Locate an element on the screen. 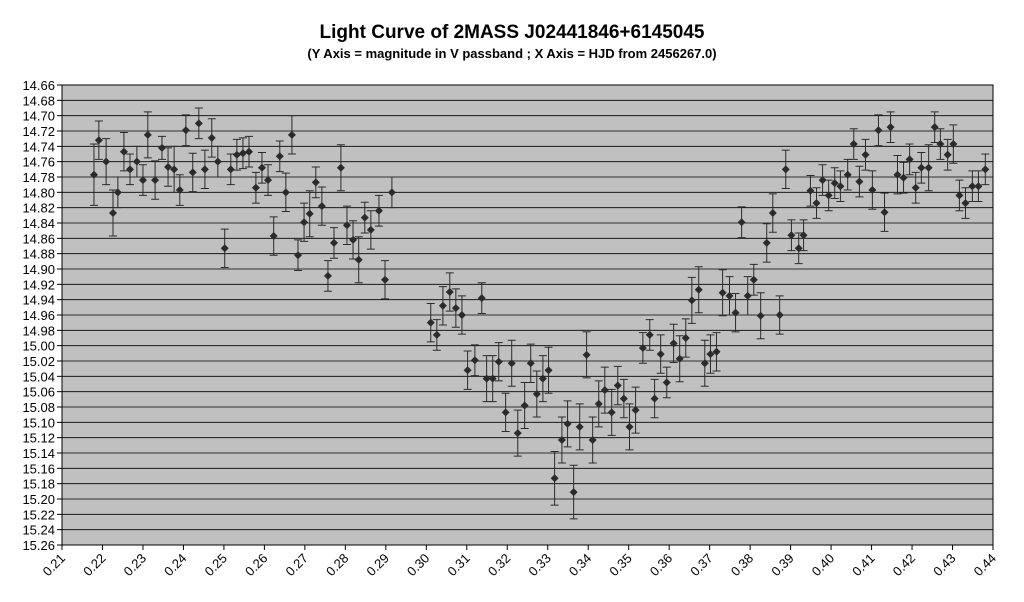 This screenshot has height=602, width=1024. y-tick-label: 15.16 is located at coordinates (38, 468).